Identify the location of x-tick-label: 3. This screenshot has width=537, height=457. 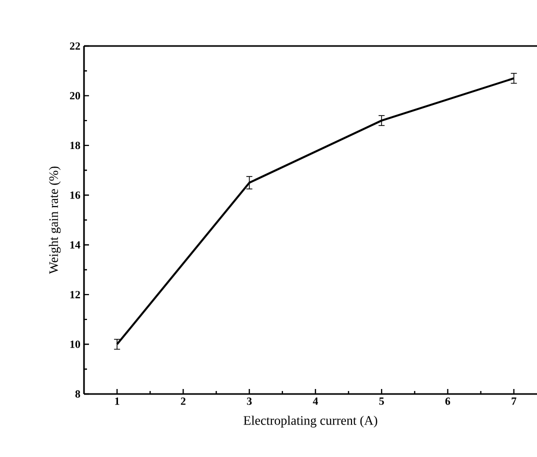
(249, 401).